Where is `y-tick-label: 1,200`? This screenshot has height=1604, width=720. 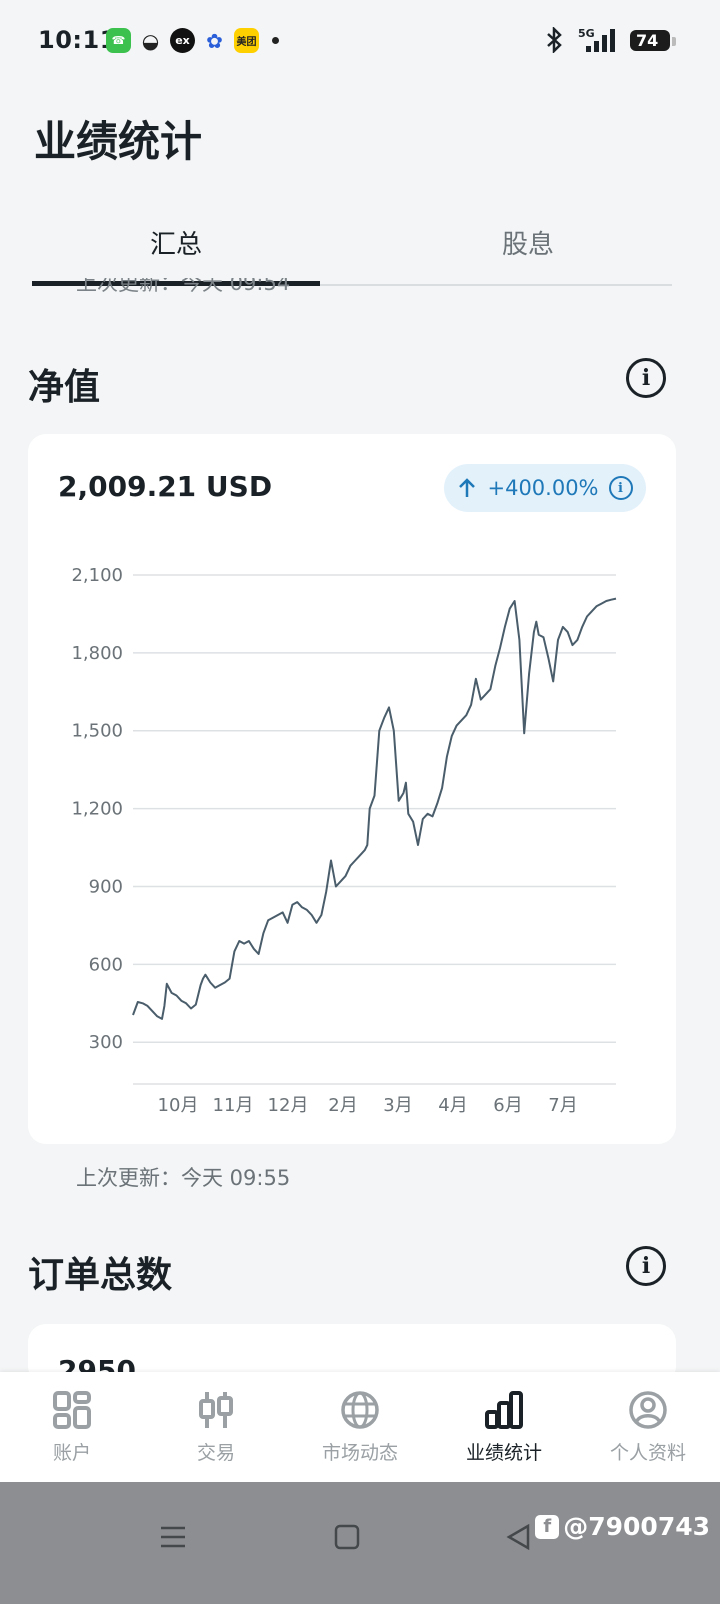 y-tick-label: 1,200 is located at coordinates (97, 809).